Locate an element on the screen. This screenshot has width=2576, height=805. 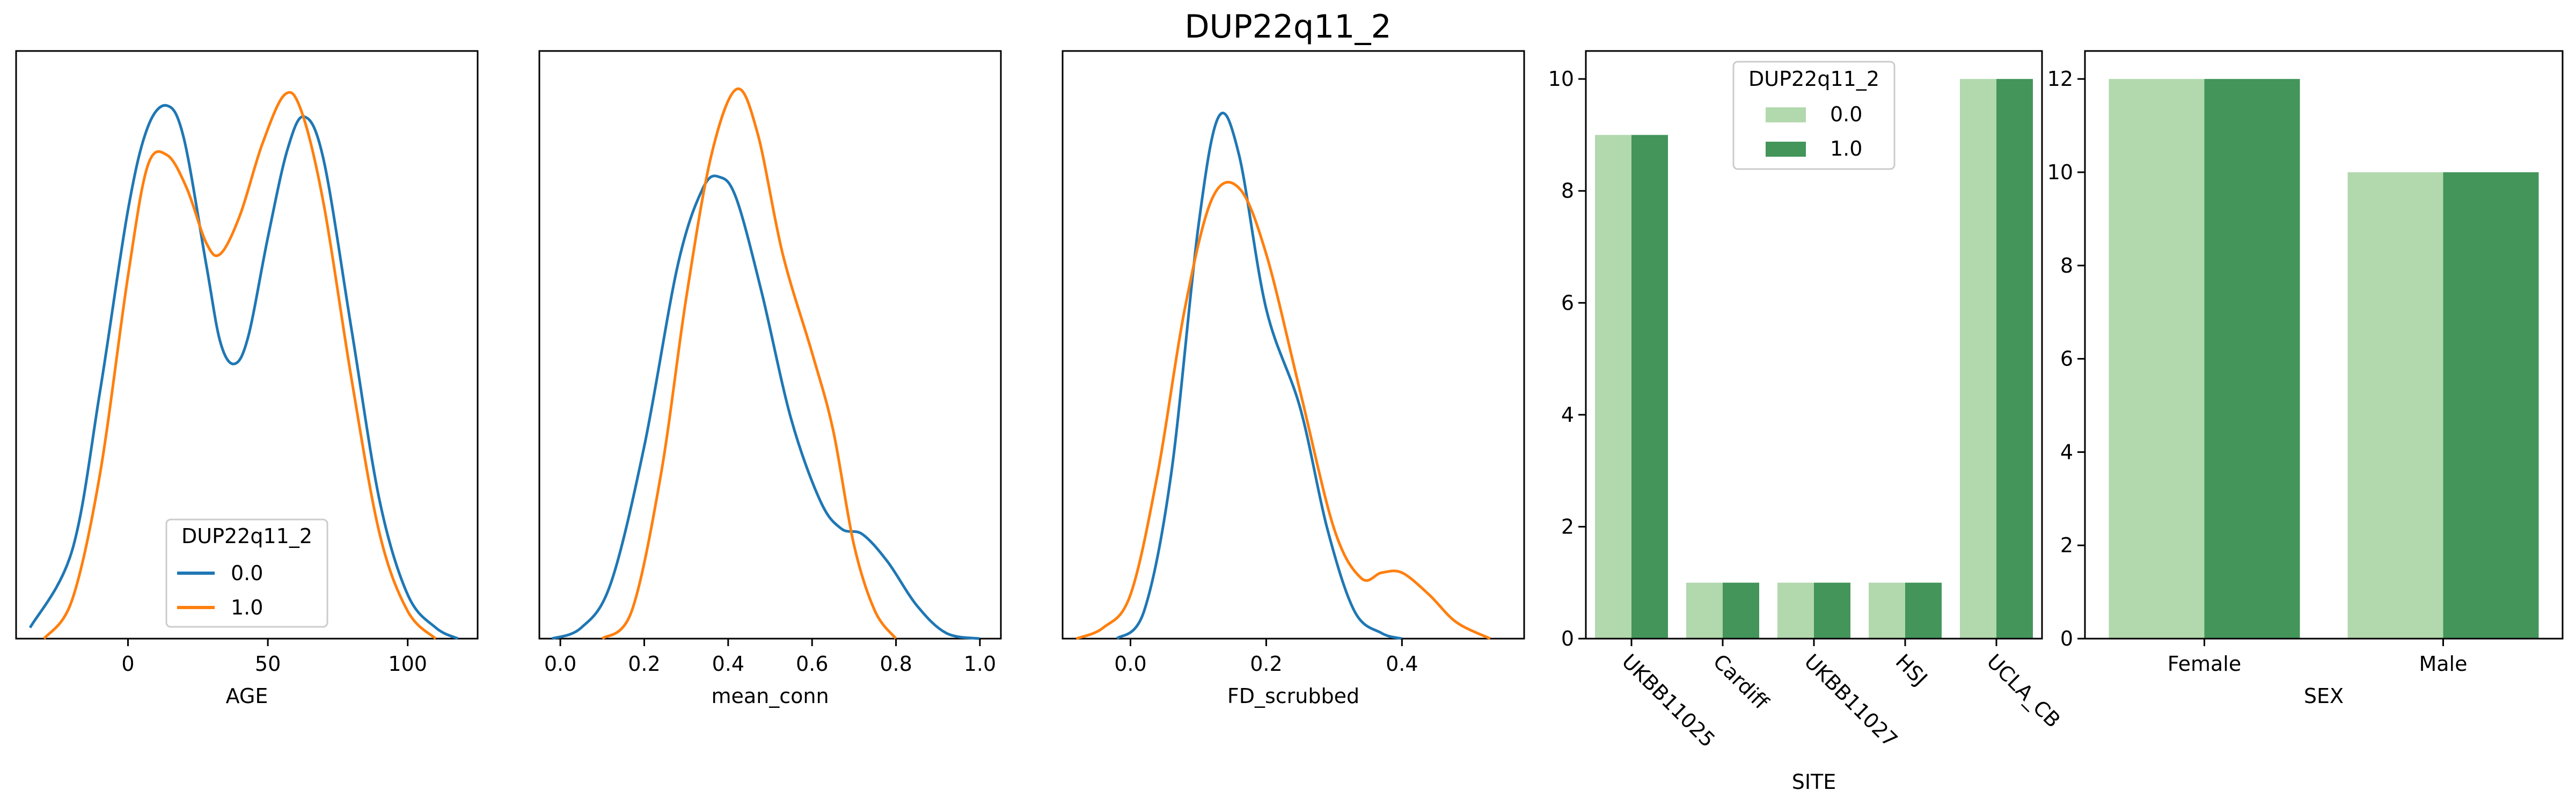
x-tick-label: UKBB11027 is located at coordinates (1851, 700).